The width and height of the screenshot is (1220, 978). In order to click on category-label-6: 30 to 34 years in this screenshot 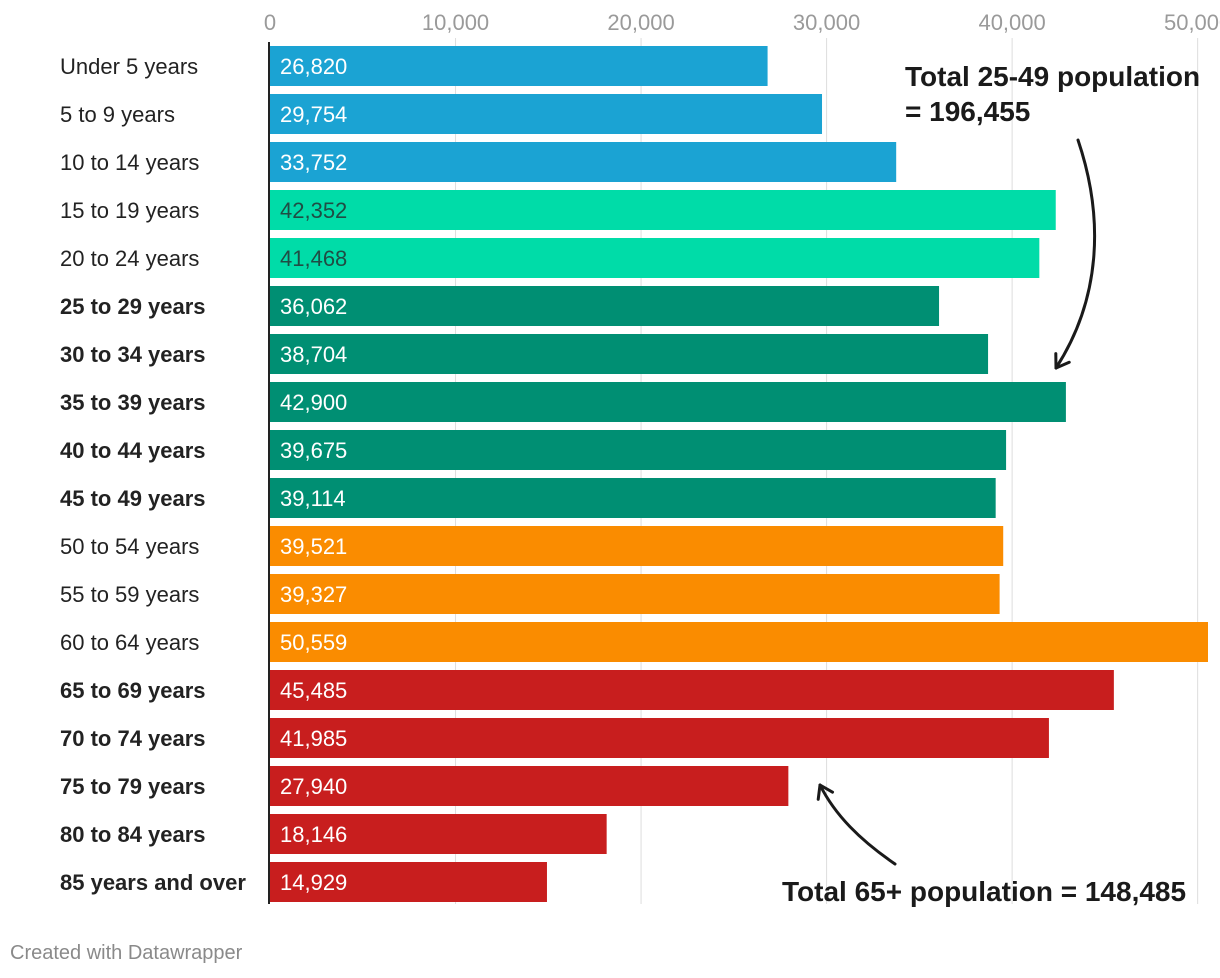, I will do `click(133, 354)`.